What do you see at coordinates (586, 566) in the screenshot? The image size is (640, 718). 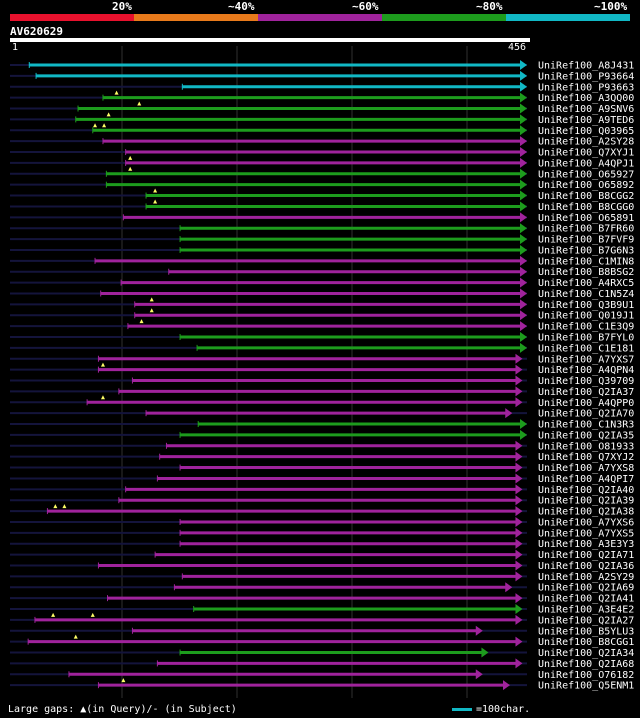 I see `hit-label: UniRef100_Q2IA36` at bounding box center [586, 566].